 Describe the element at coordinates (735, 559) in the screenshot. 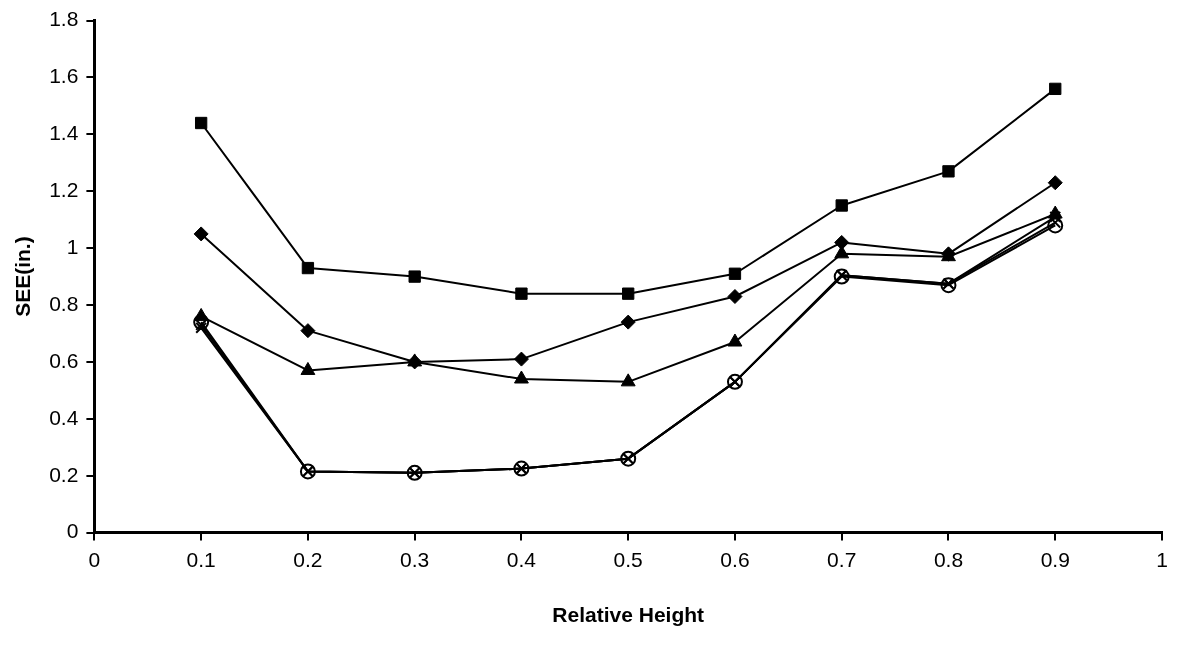

I see `x-tick-label: 0.6` at that location.